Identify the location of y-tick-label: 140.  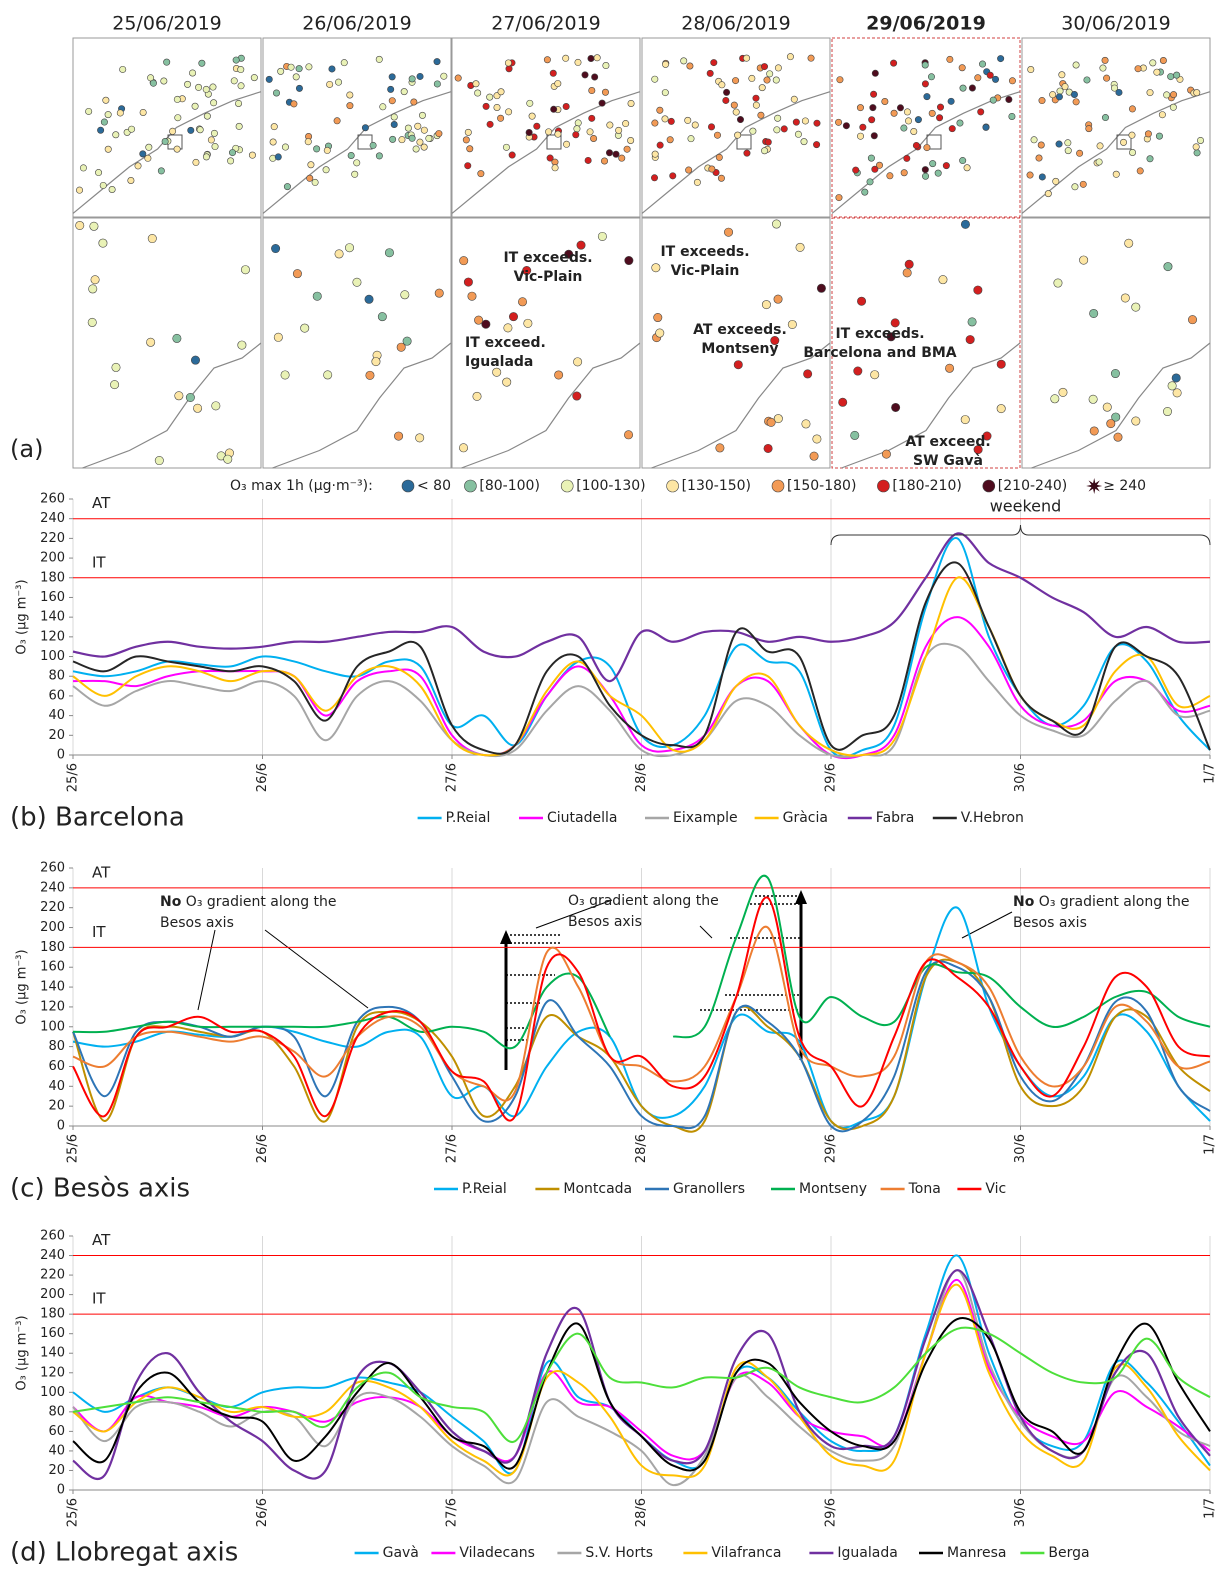
(52, 617).